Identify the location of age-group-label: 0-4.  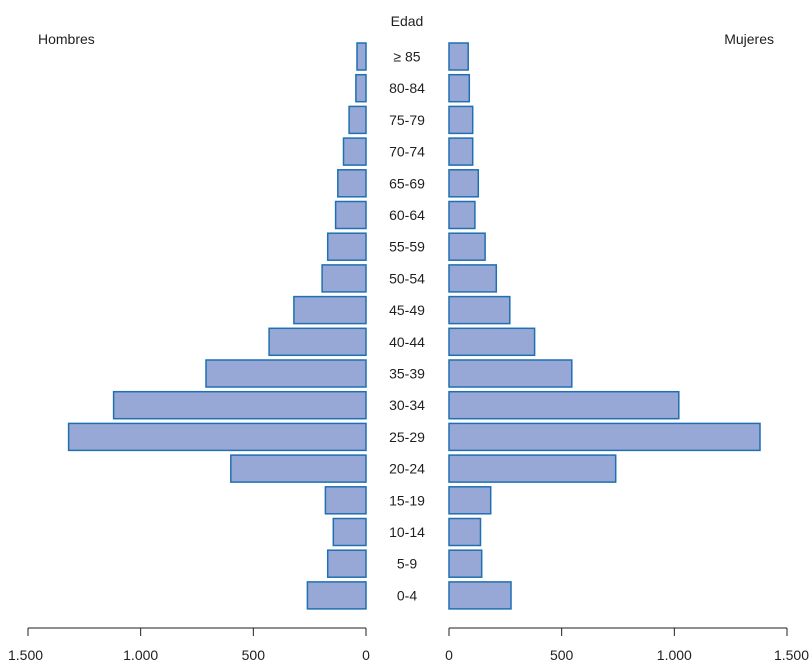
(407, 595).